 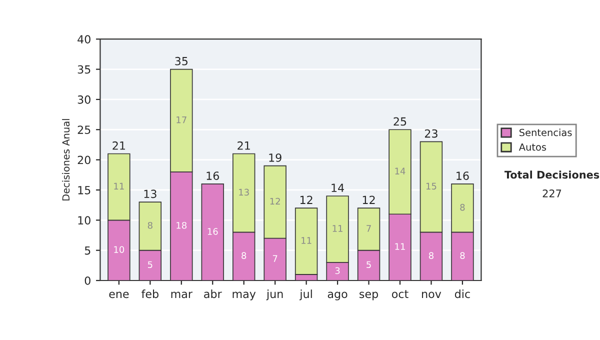 I want to click on x-tick-label: ene, so click(x=119, y=295).